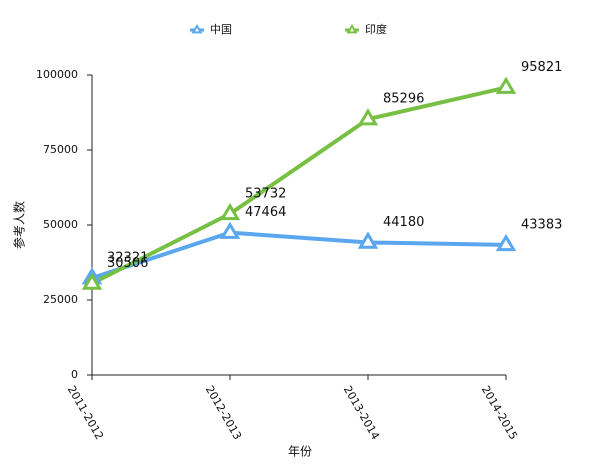  Describe the element at coordinates (85, 413) in the screenshot. I see `x-tick-label: 2011-2012` at that location.